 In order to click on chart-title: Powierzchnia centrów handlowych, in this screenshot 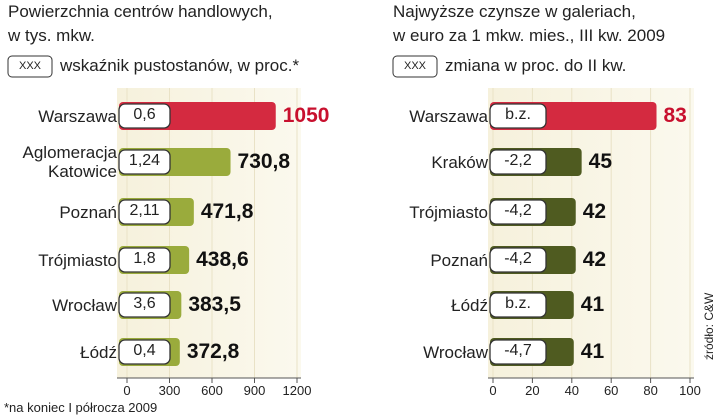, I will do `click(140, 11)`.